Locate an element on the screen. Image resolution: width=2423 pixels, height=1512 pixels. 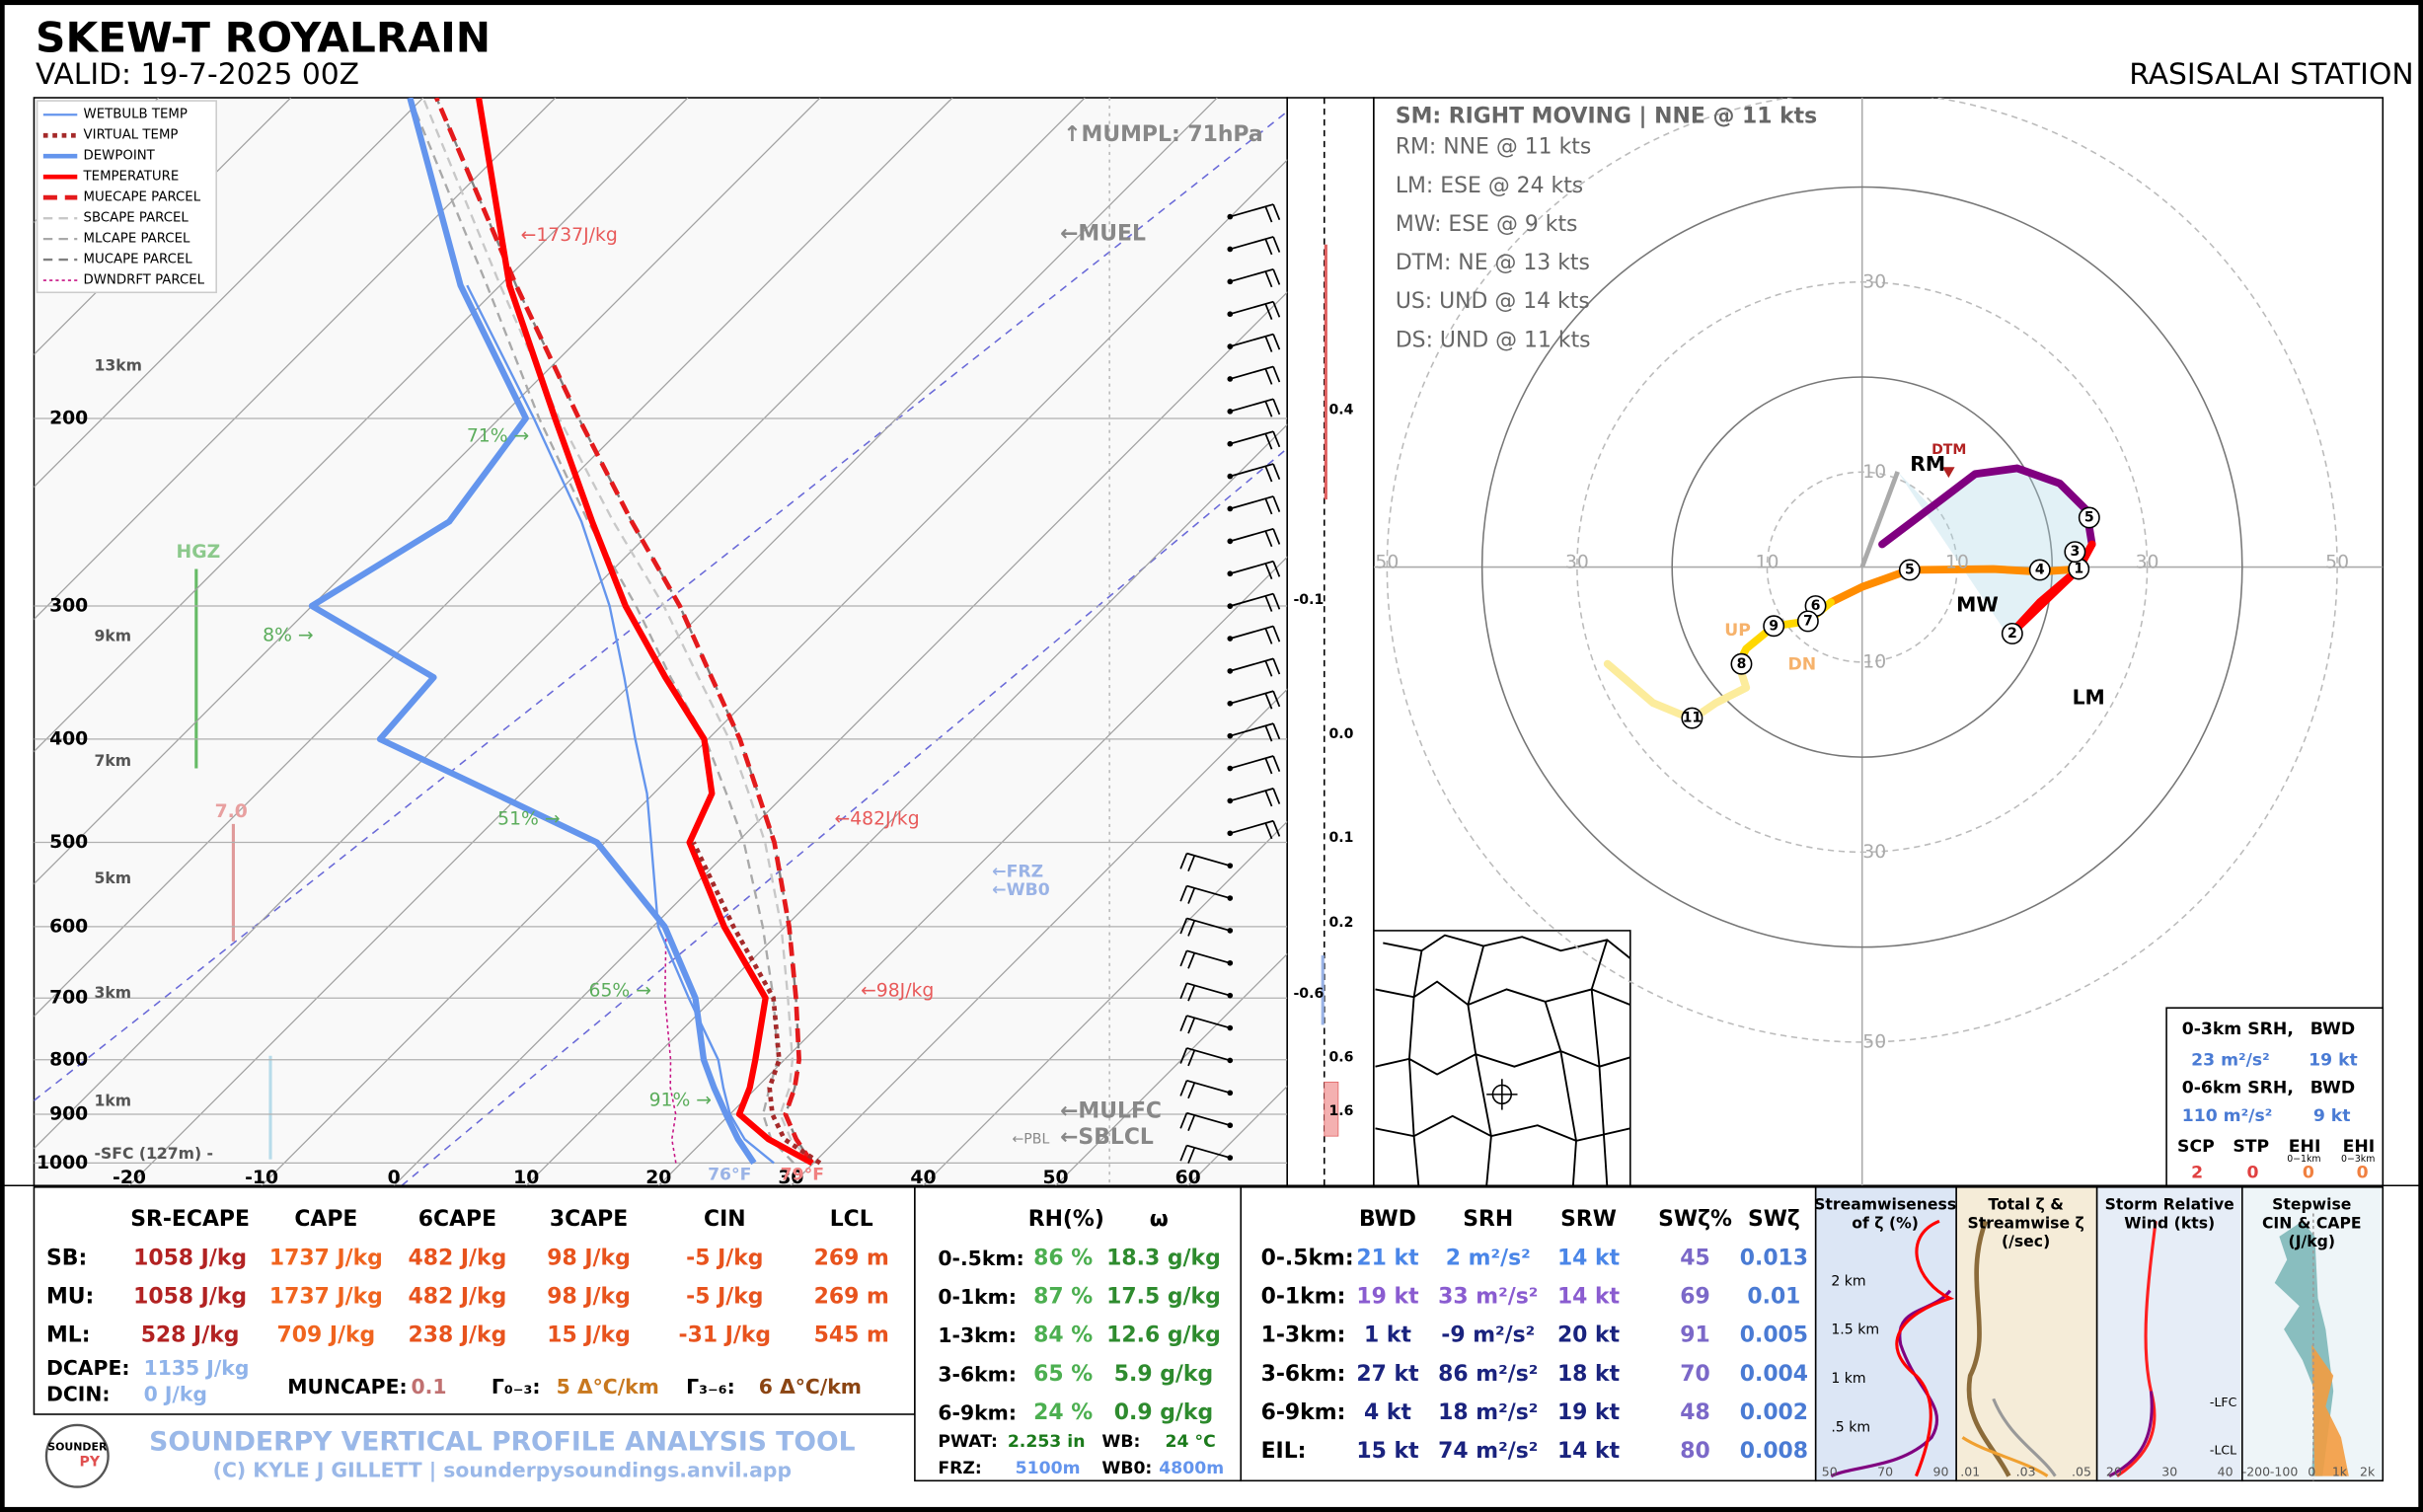
table-cell: 86 m²/s² is located at coordinates (1488, 1375).